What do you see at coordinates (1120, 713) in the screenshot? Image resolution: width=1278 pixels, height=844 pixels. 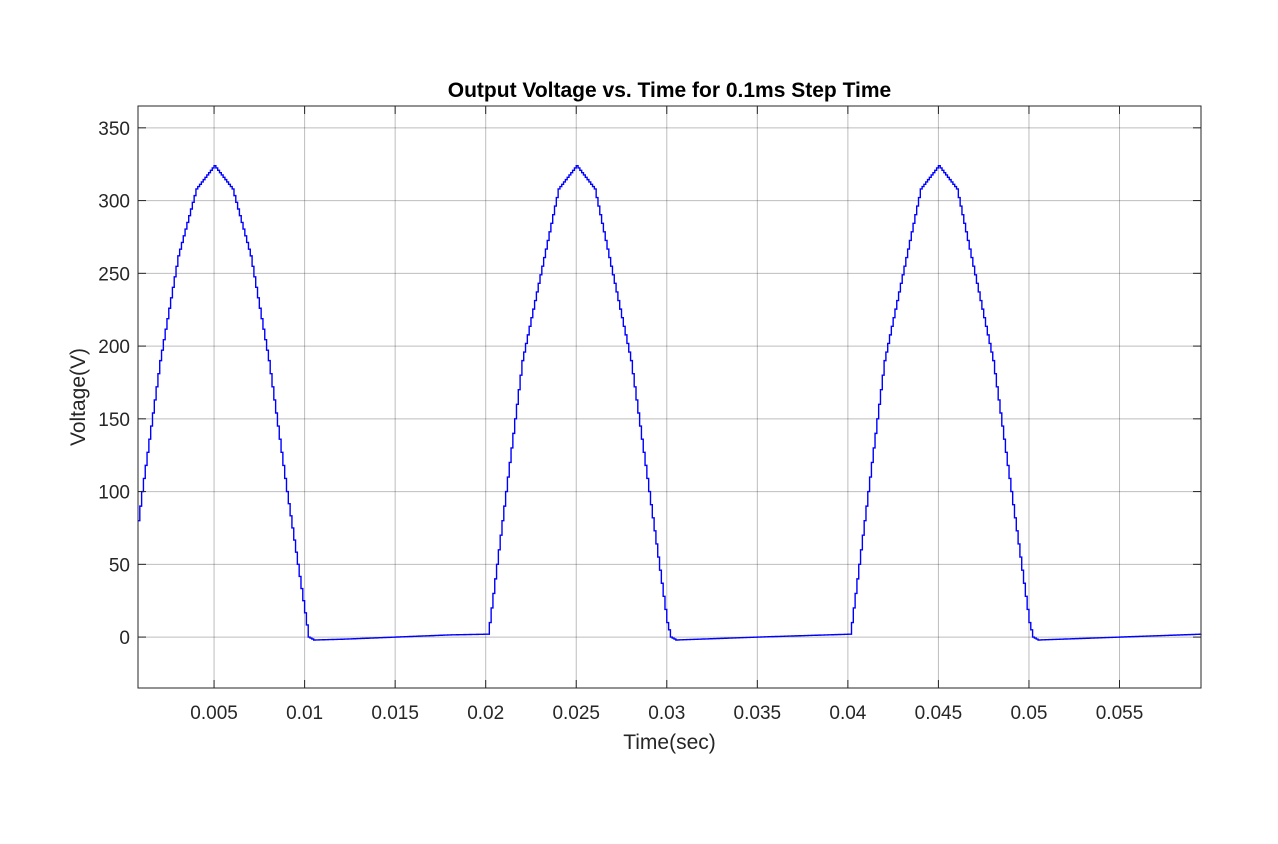 I see `x-tick-label: 0.055` at bounding box center [1120, 713].